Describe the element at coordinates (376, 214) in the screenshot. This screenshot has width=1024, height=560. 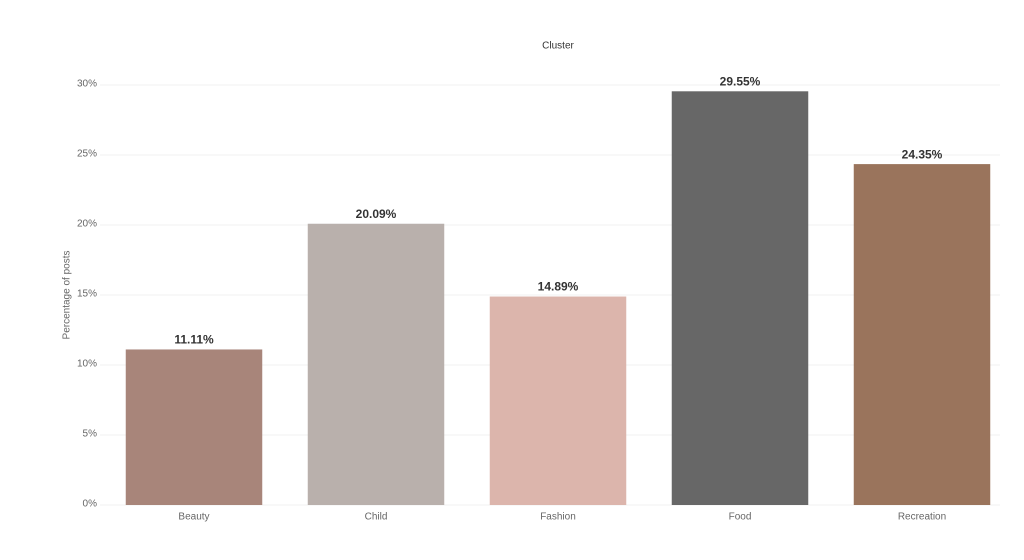
I see `value-label: 20.09%` at that location.